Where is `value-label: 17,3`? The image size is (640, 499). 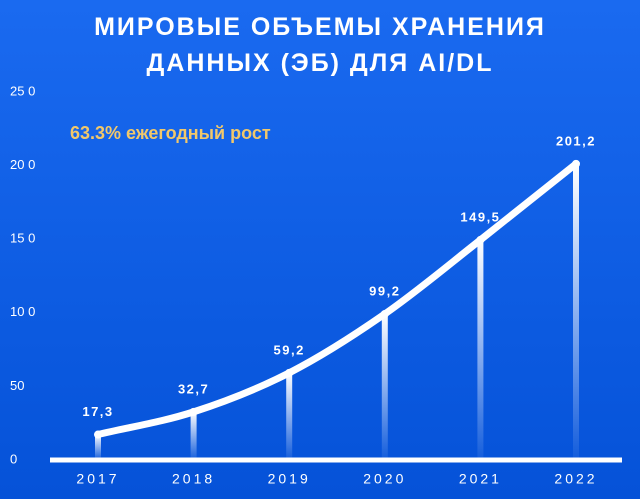 value-label: 17,3 is located at coordinates (97, 411).